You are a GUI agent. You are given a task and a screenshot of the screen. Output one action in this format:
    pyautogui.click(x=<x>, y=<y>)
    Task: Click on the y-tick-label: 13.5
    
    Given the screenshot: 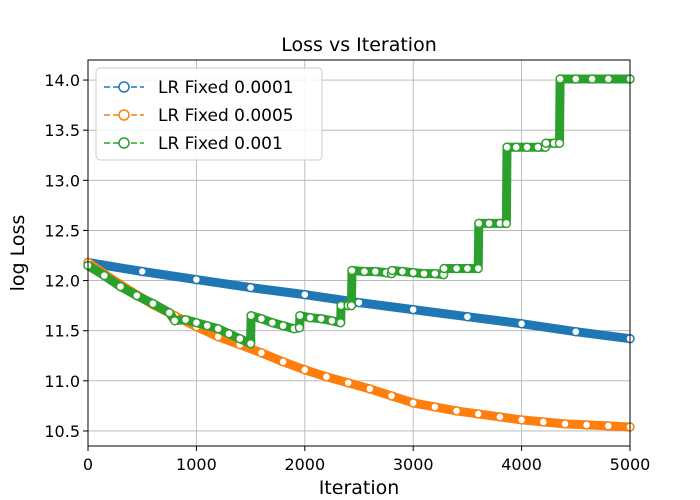 What is the action you would take?
    pyautogui.click(x=62, y=130)
    